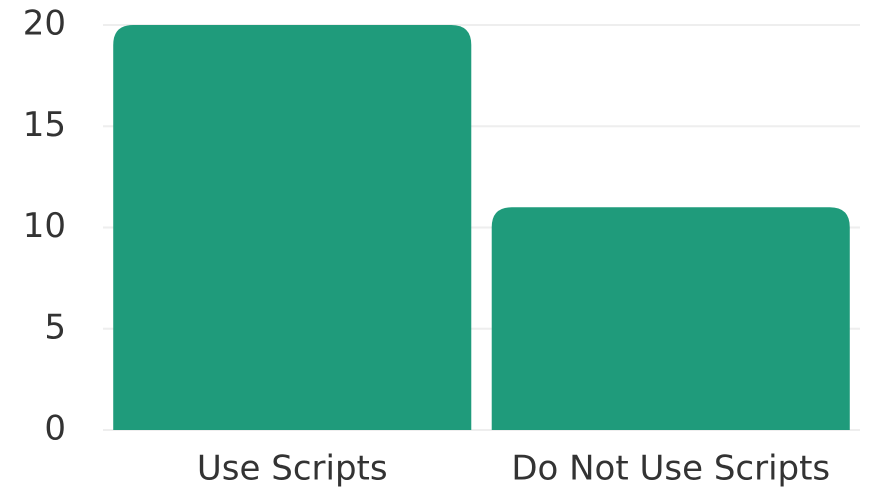  I want to click on y-tick-label: 0, so click(55, 429).